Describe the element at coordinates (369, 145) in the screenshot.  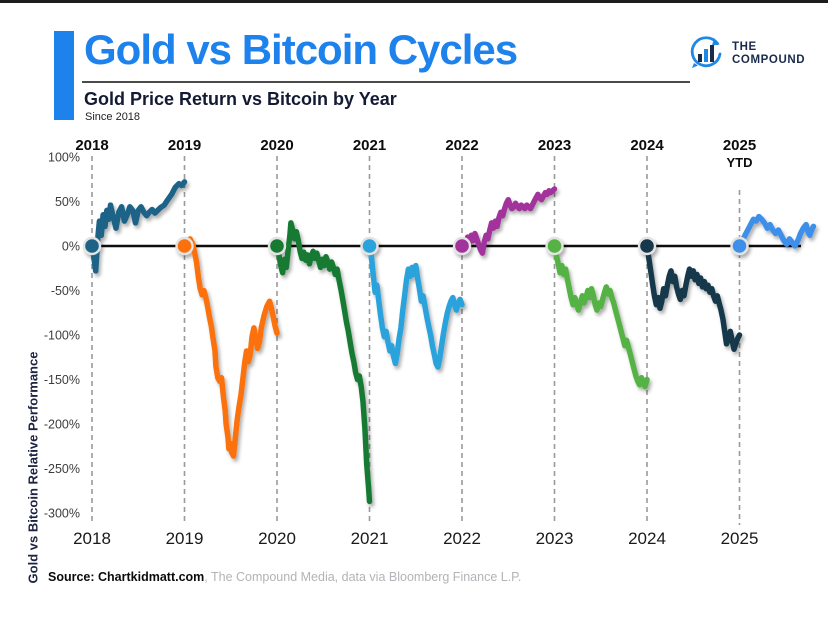
I see `year-label-top-2021: 2021` at that location.